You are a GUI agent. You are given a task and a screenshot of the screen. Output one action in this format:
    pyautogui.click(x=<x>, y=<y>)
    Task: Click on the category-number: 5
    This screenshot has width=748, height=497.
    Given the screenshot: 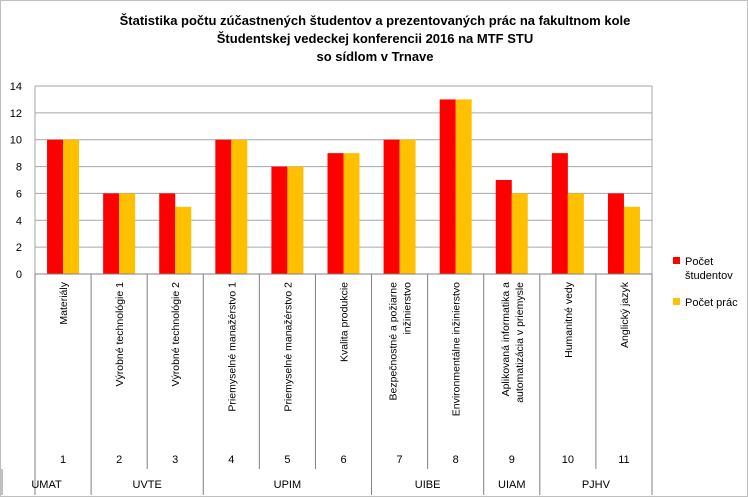 What is the action you would take?
    pyautogui.click(x=287, y=460)
    